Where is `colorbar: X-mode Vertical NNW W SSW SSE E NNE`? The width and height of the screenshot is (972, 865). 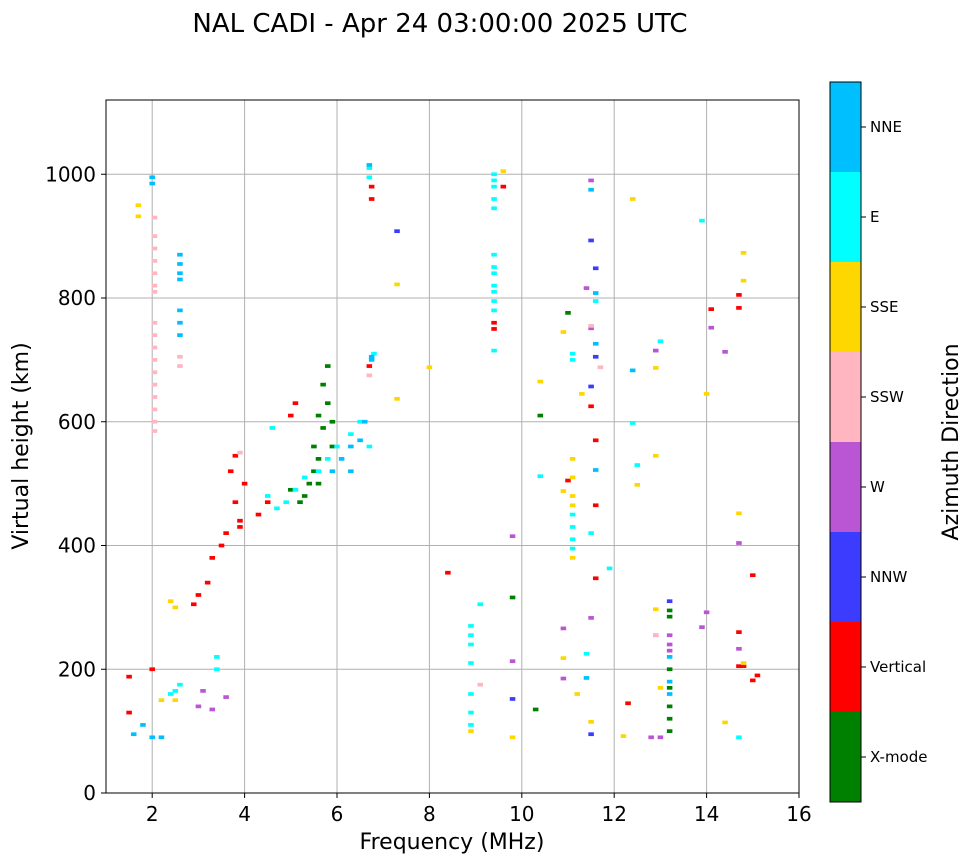
colorbar: X-mode Vertical NNW W SSW SSE E NNE is located at coordinates (878, 442).